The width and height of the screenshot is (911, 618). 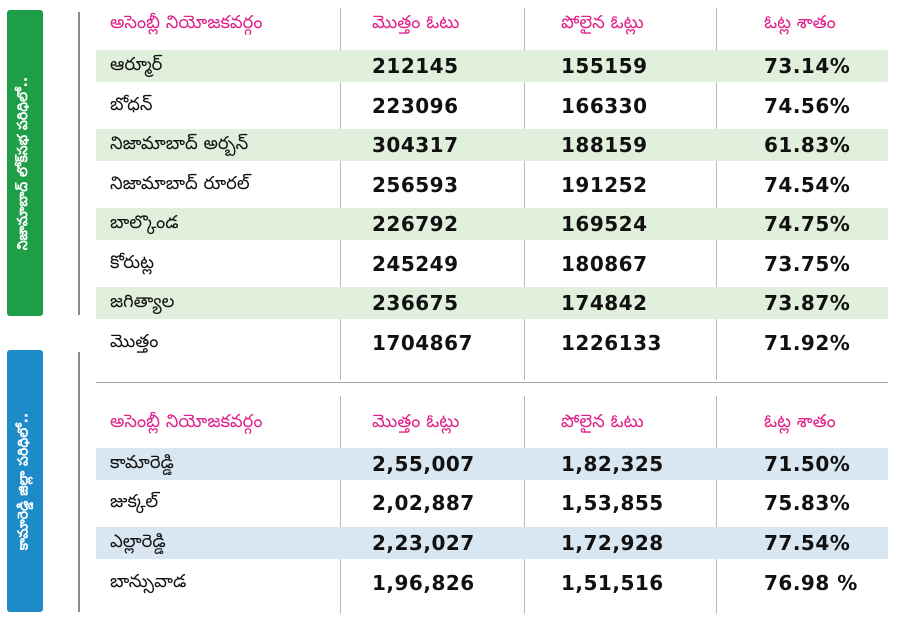 I want to click on header-total-votes: మొత్తం ఓటు, so click(x=416, y=22).